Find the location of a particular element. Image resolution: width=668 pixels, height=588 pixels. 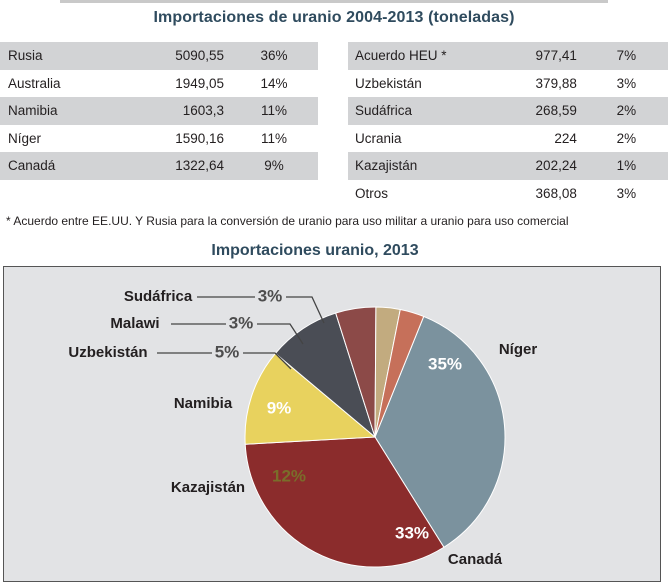

slice-name-label: Níger is located at coordinates (518, 349).